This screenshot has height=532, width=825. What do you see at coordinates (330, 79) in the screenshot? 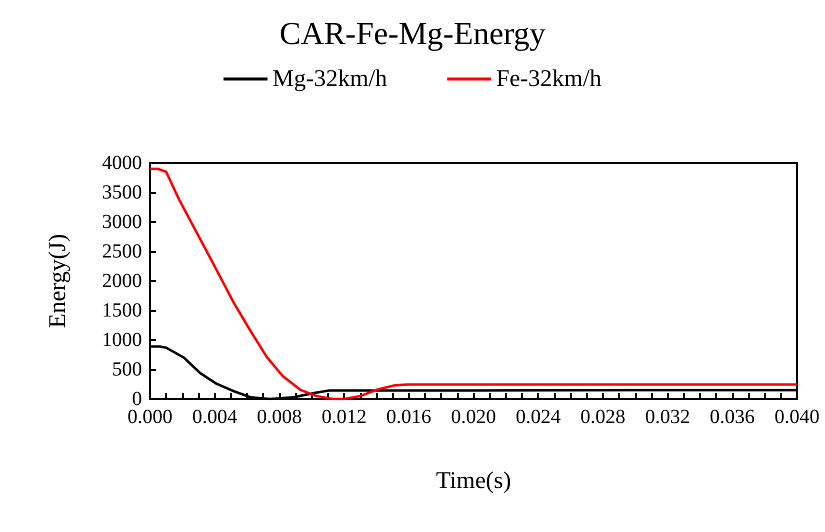
I see `legend-label: Mg-32km/h` at bounding box center [330, 79].